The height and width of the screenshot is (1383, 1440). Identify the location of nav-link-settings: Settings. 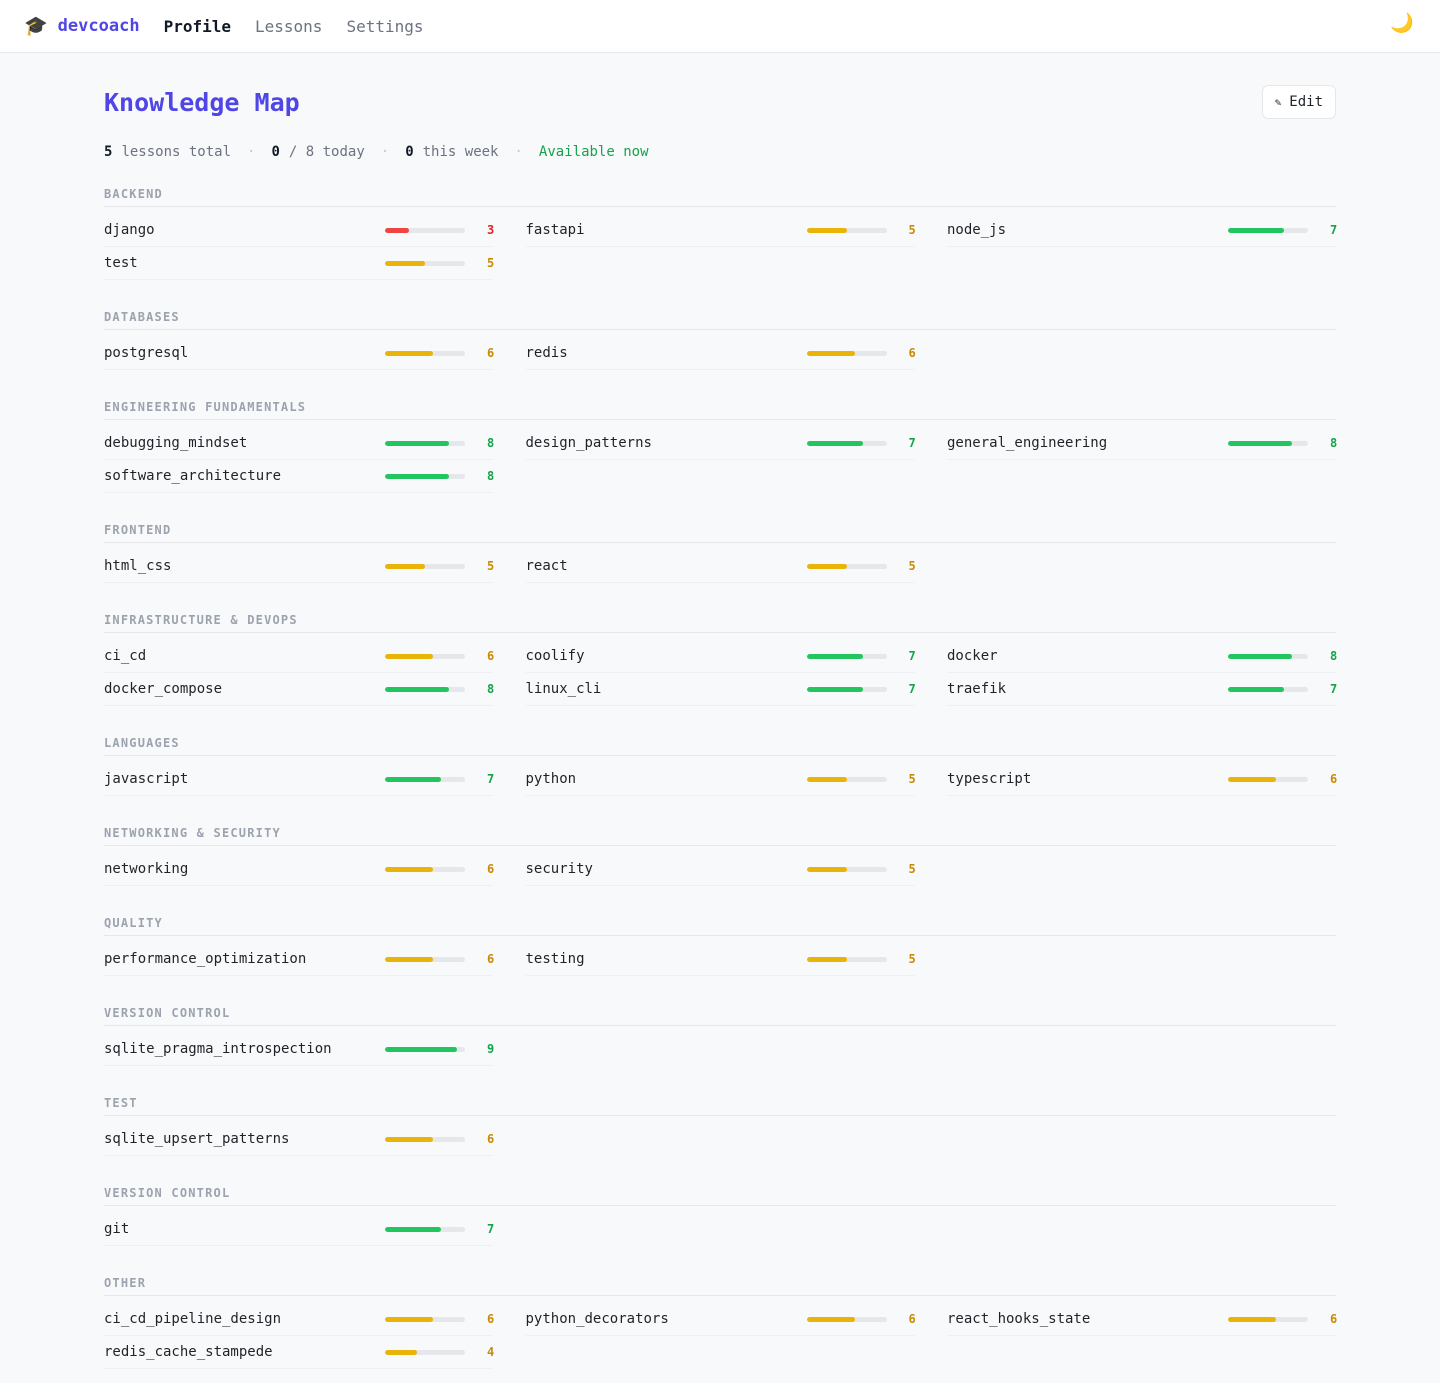
(385, 26).